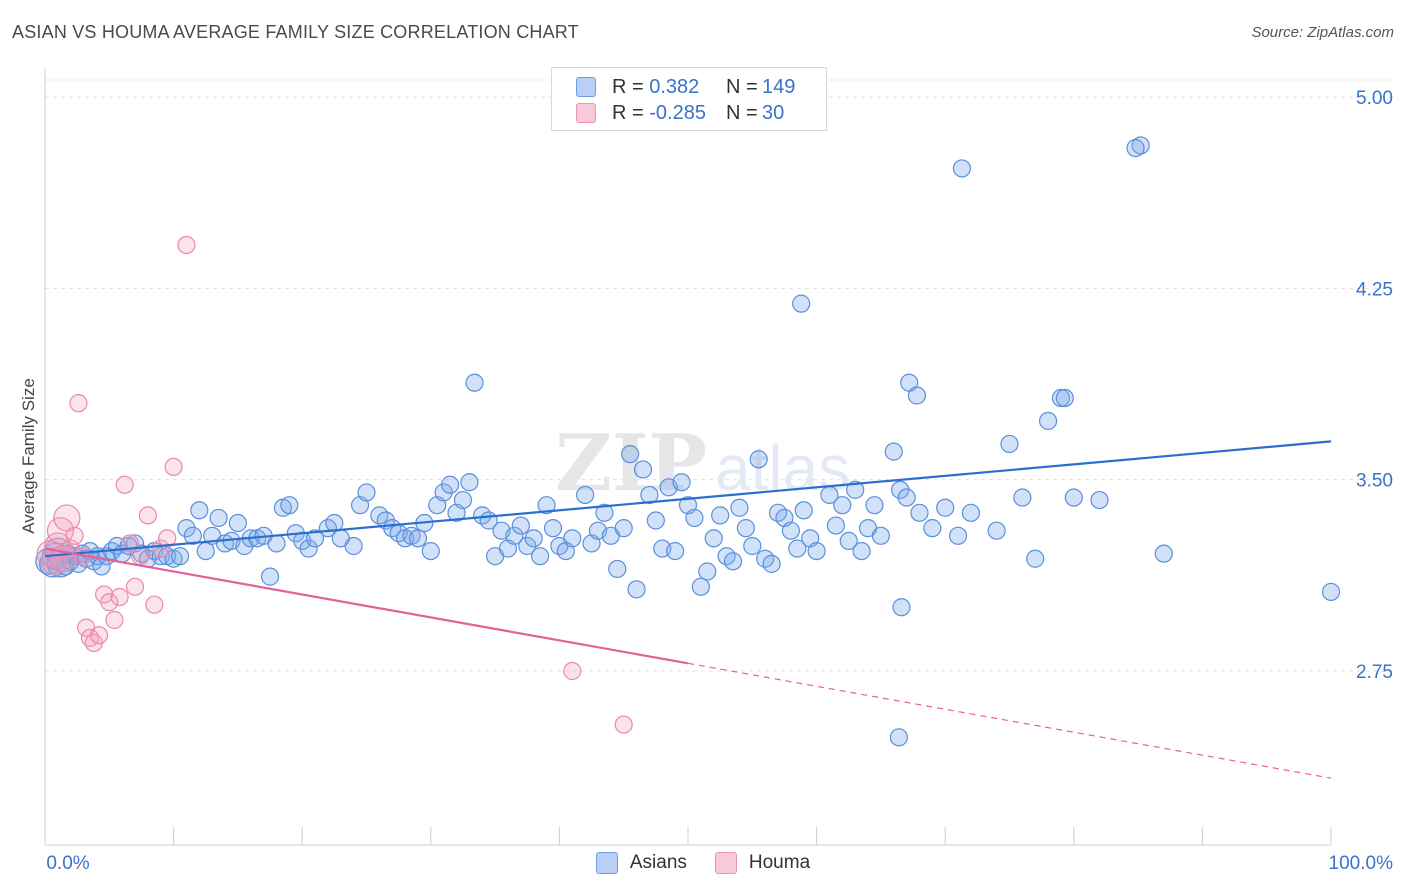 The width and height of the screenshot is (1406, 892). I want to click on bottom-legend-houma-label: Houma, so click(779, 862).